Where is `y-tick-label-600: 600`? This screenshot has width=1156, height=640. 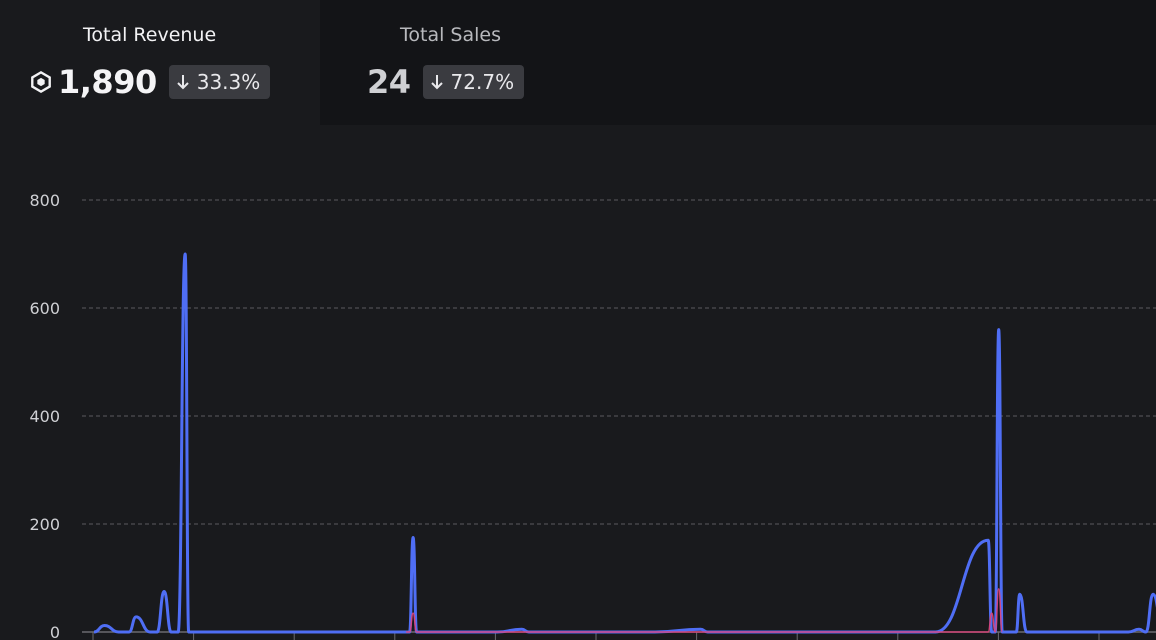
y-tick-label-600: 600 is located at coordinates (44, 308).